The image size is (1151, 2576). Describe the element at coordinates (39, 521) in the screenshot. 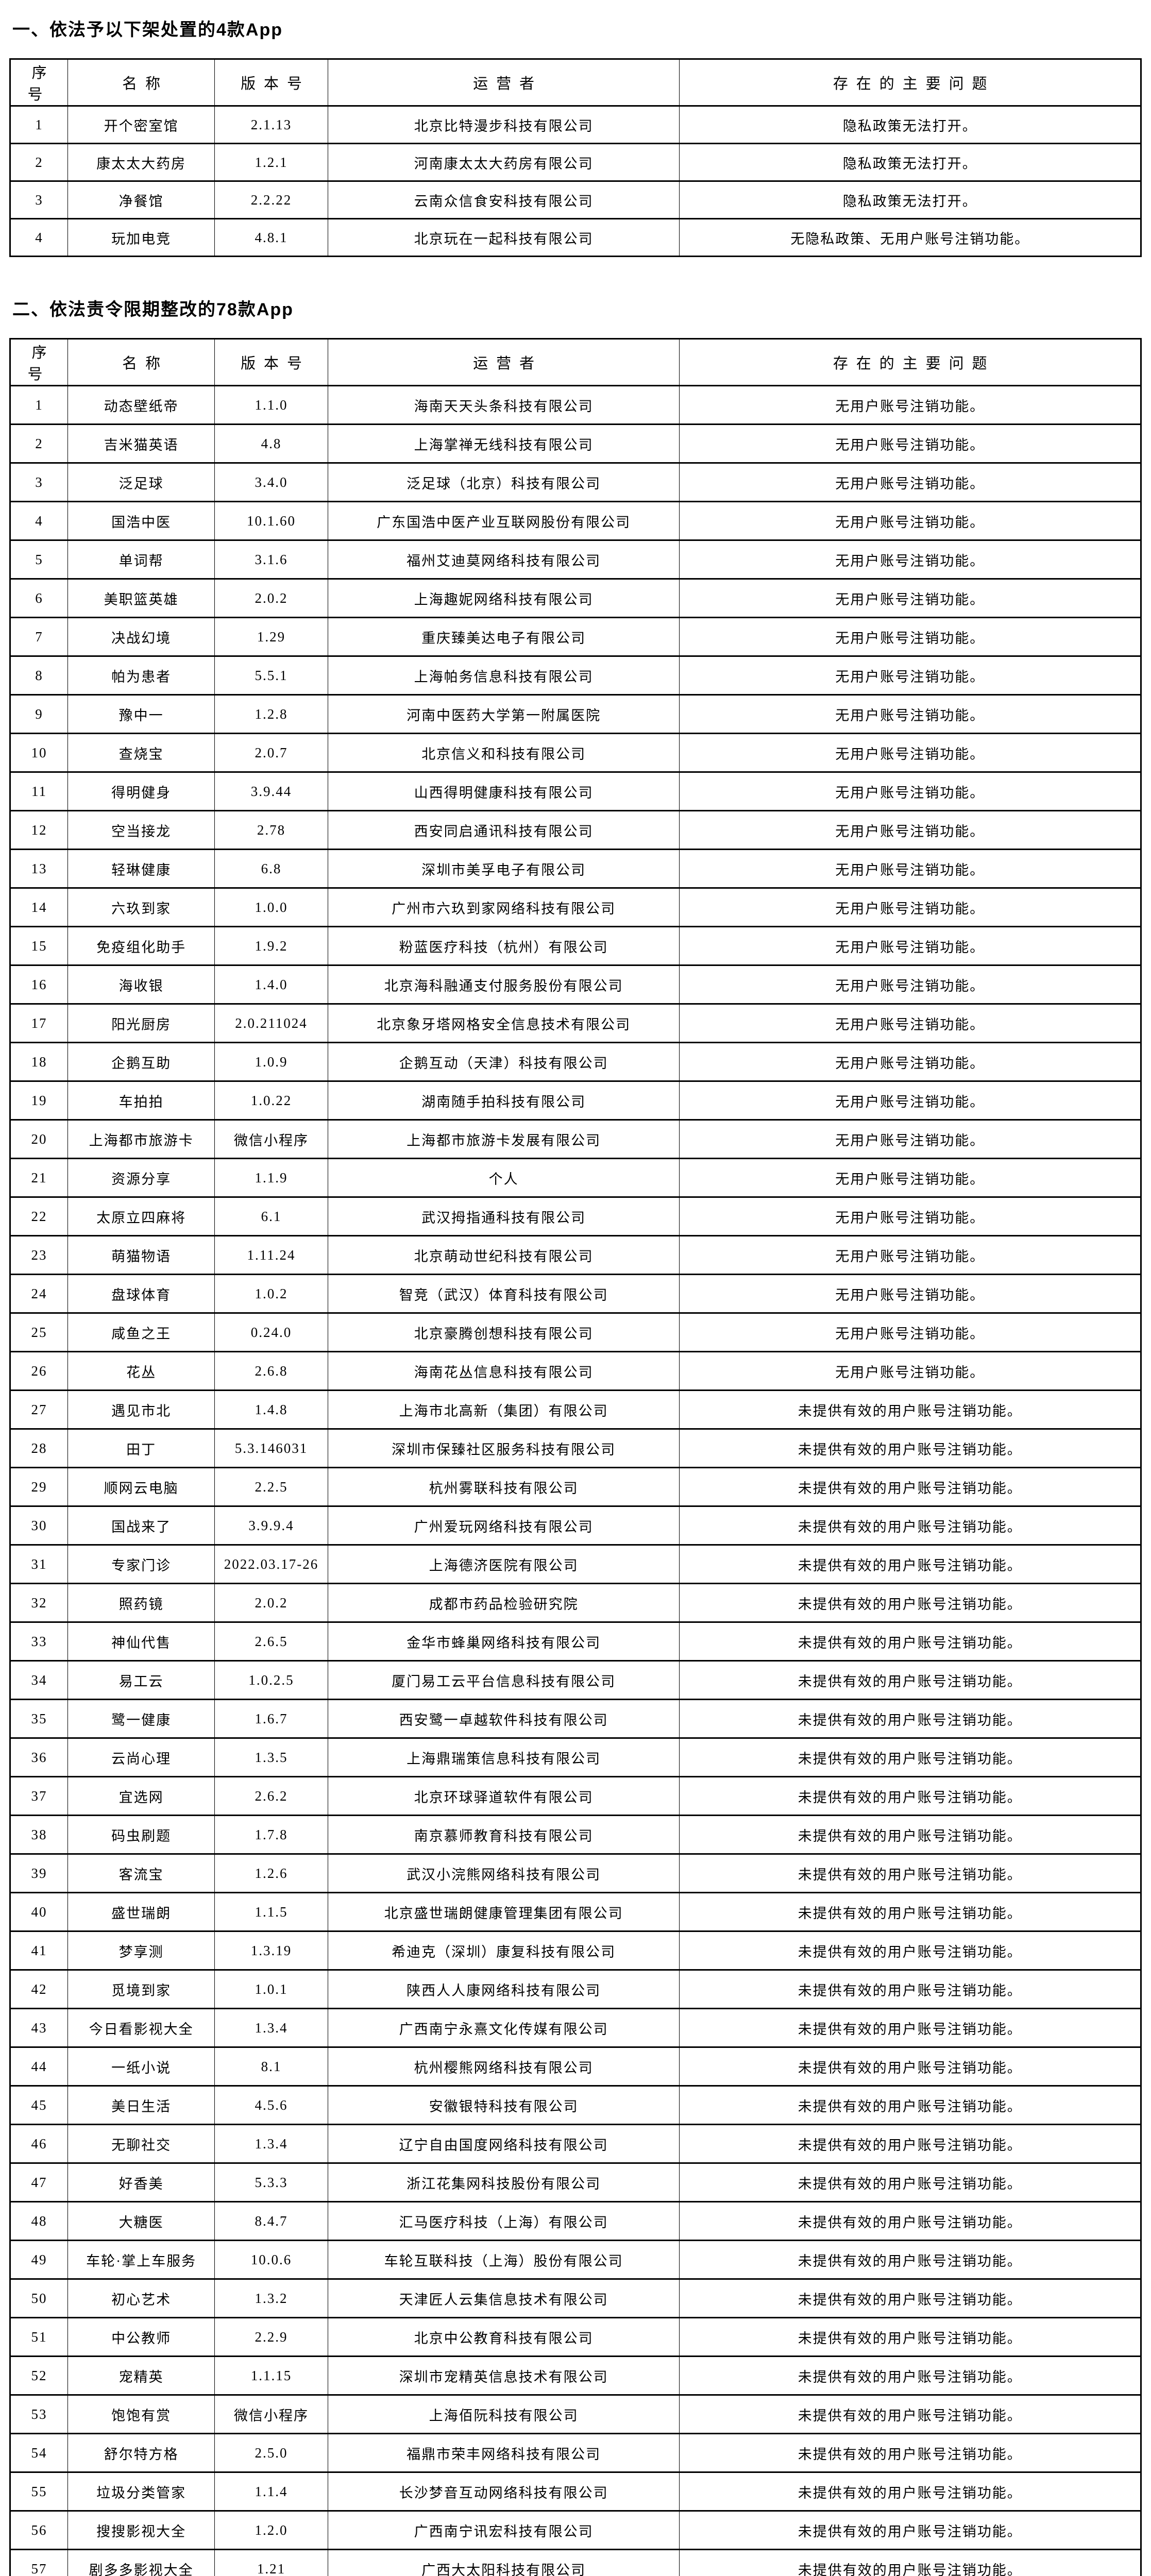

I see `cell-index: 4` at that location.